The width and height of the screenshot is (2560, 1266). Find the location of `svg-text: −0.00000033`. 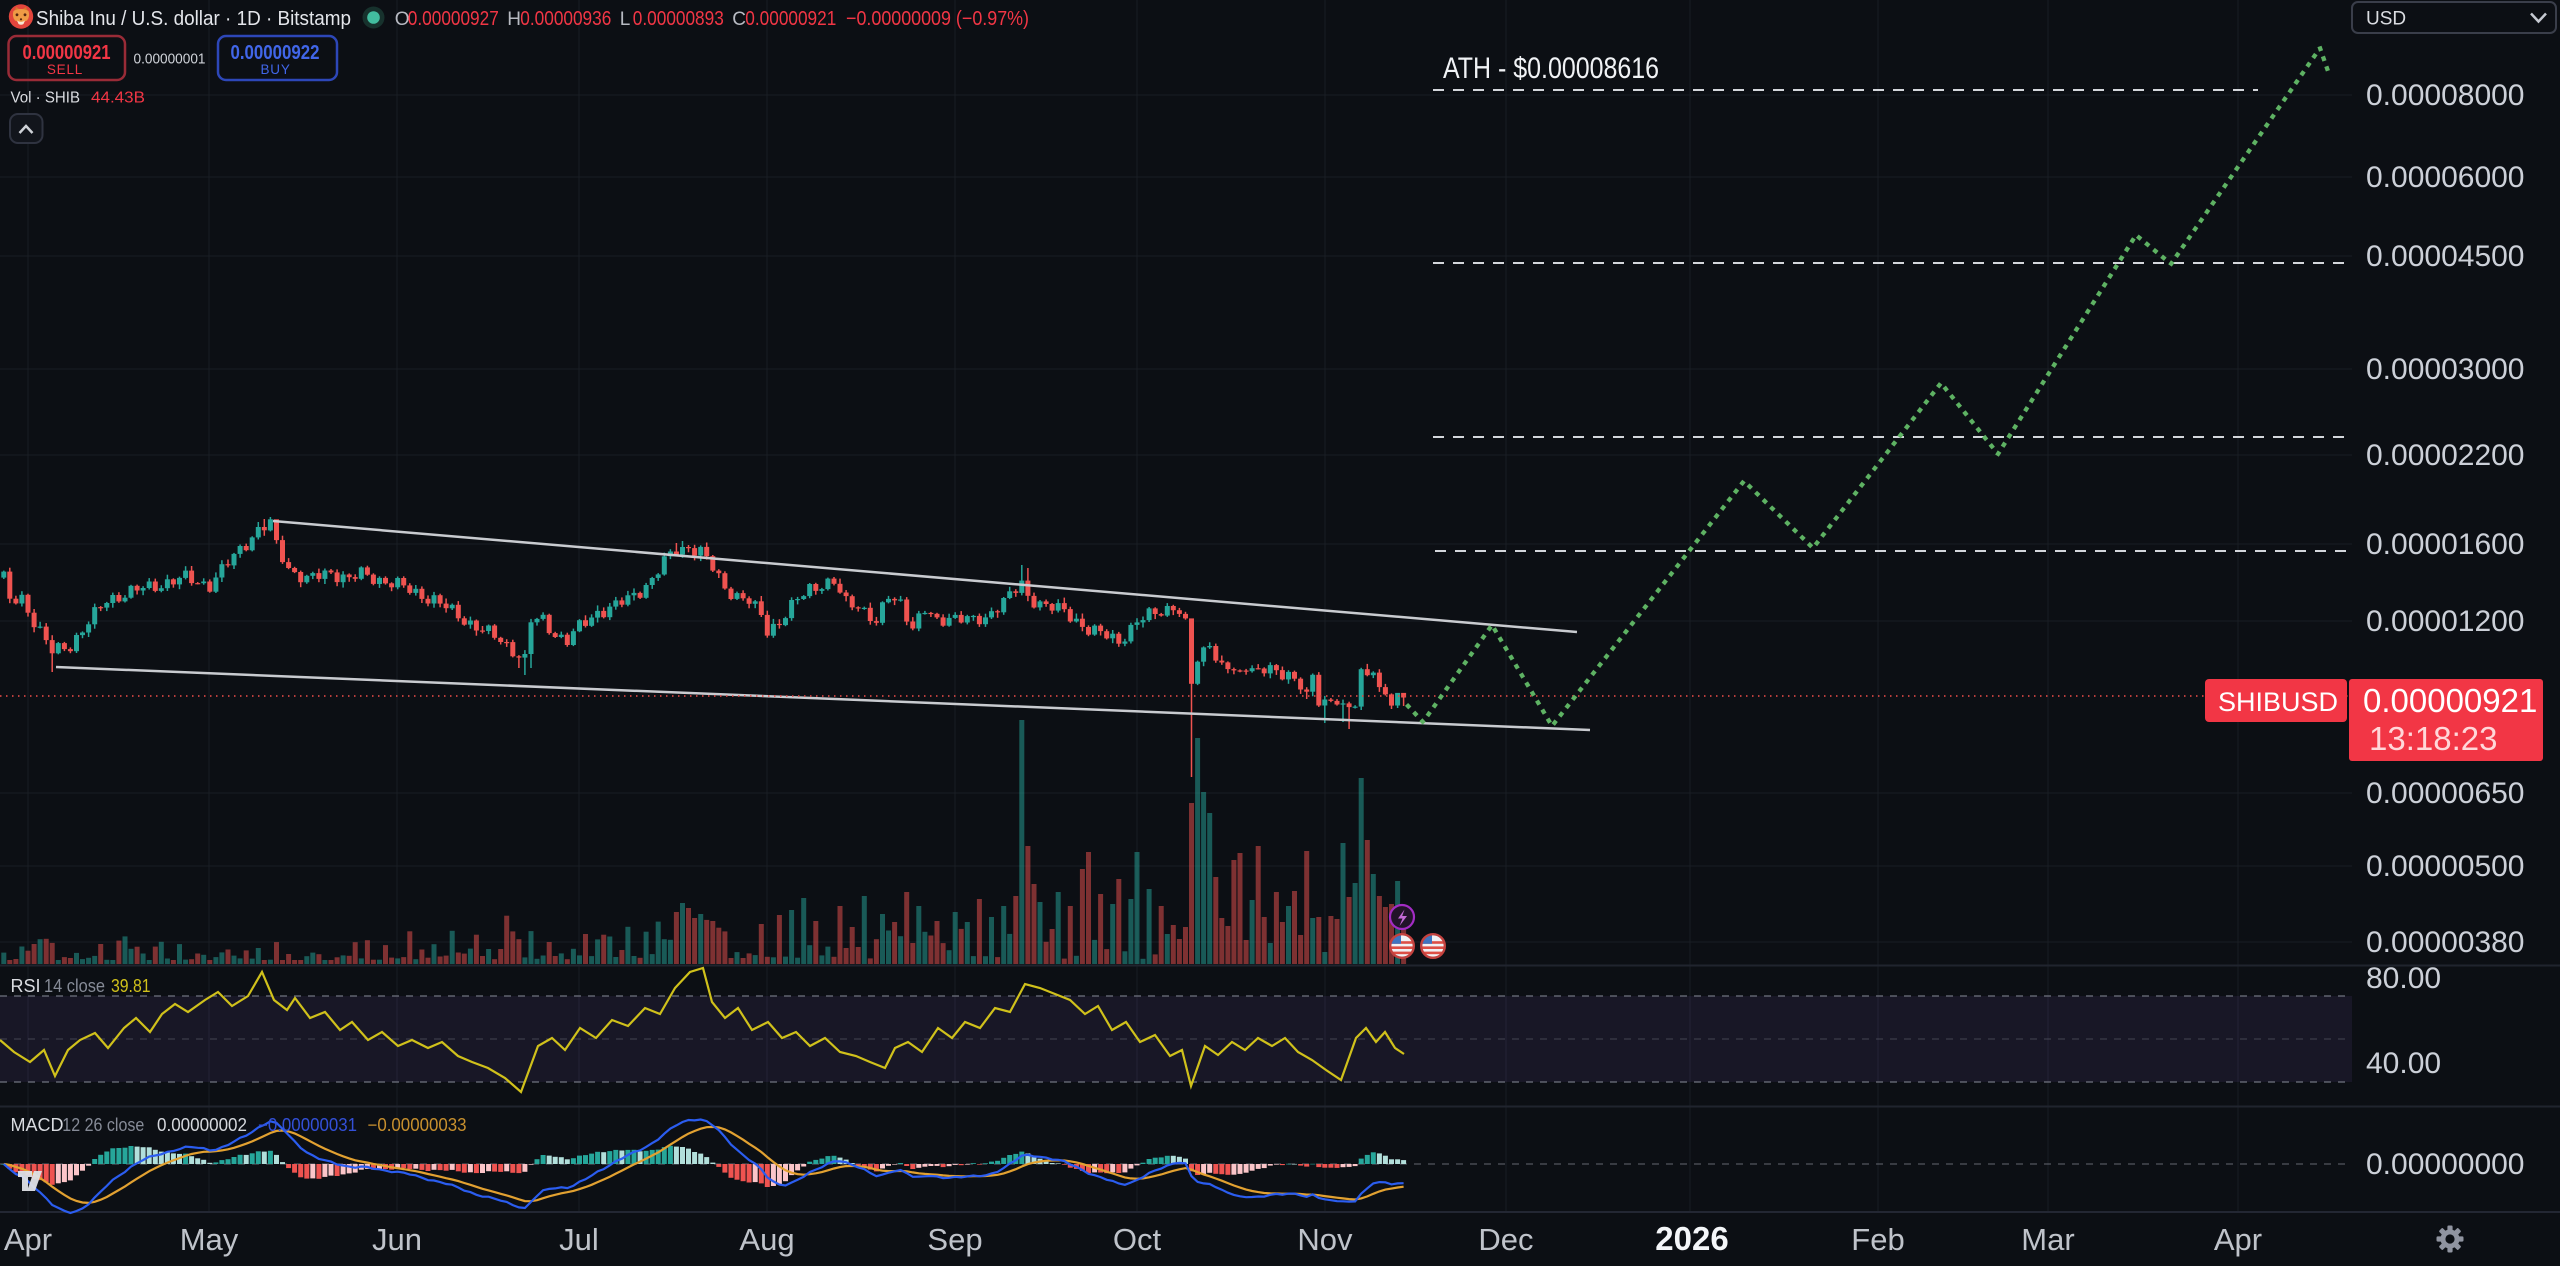

svg-text: −0.00000033 is located at coordinates (417, 1125).